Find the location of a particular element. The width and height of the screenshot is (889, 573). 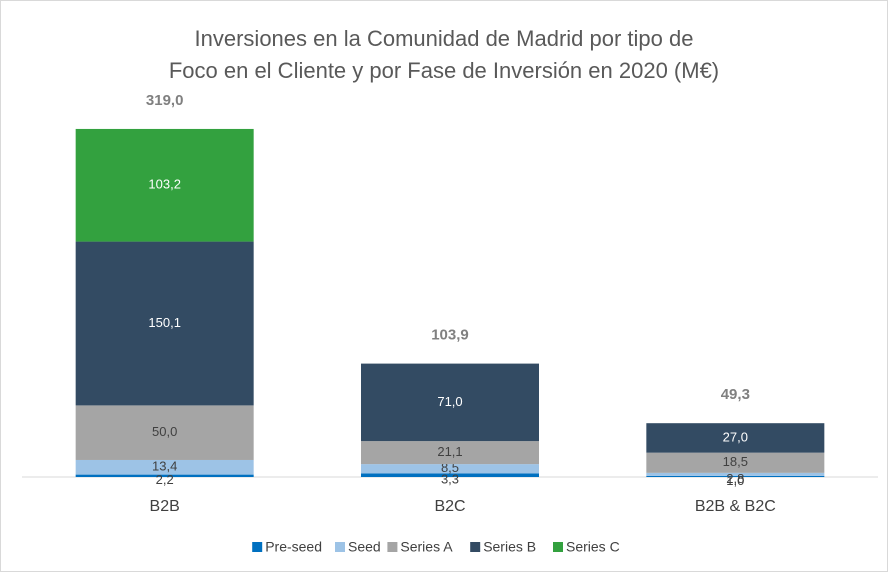

legend-label: Series B is located at coordinates (509, 547).